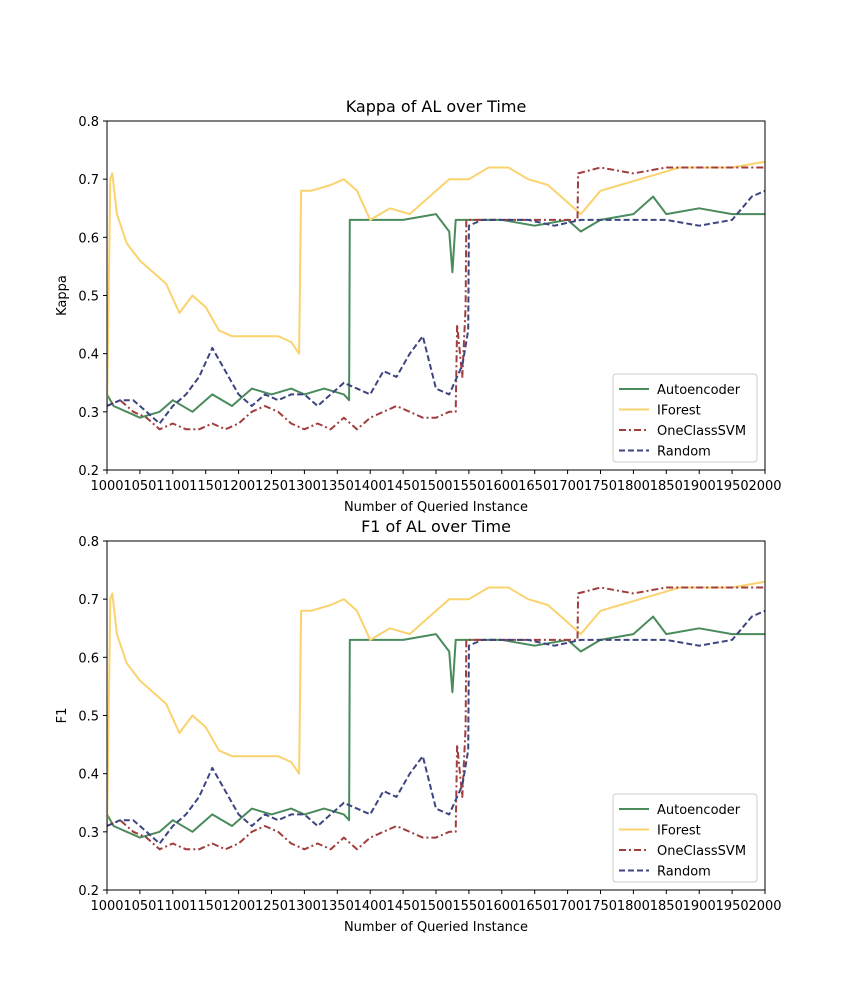  Describe the element at coordinates (62, 716) in the screenshot. I see `y-axis-label: F1` at that location.